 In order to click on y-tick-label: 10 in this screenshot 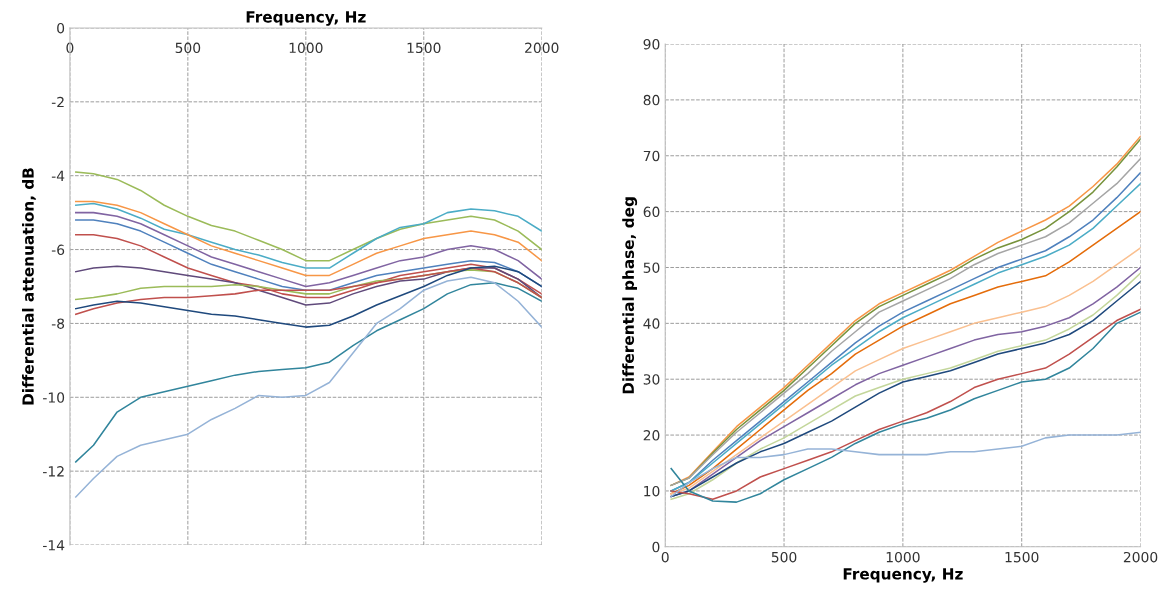, I will do `click(652, 491)`.